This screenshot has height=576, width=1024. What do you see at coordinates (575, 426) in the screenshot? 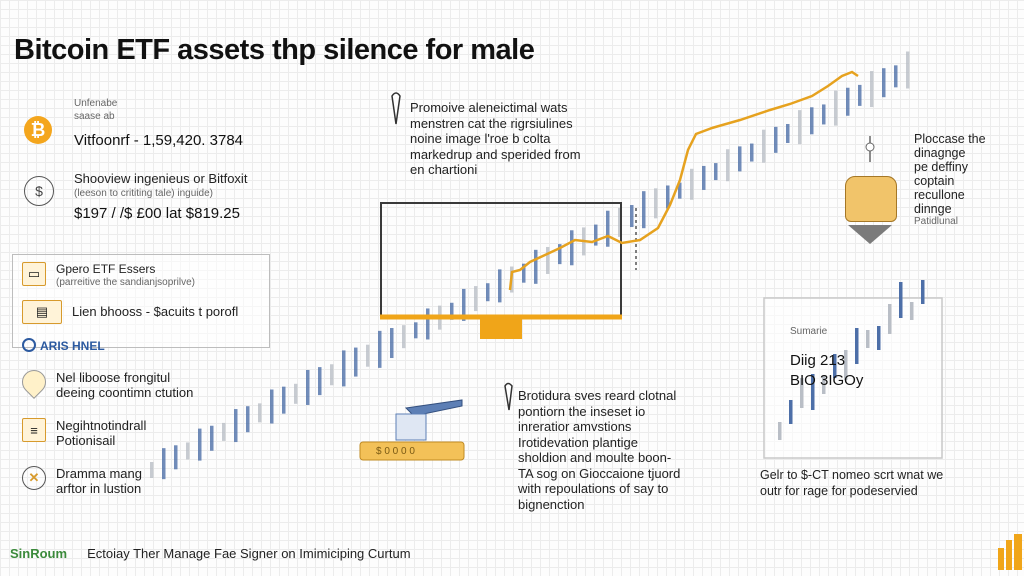
I see `callout-line: inreratior amvstions` at bounding box center [575, 426].